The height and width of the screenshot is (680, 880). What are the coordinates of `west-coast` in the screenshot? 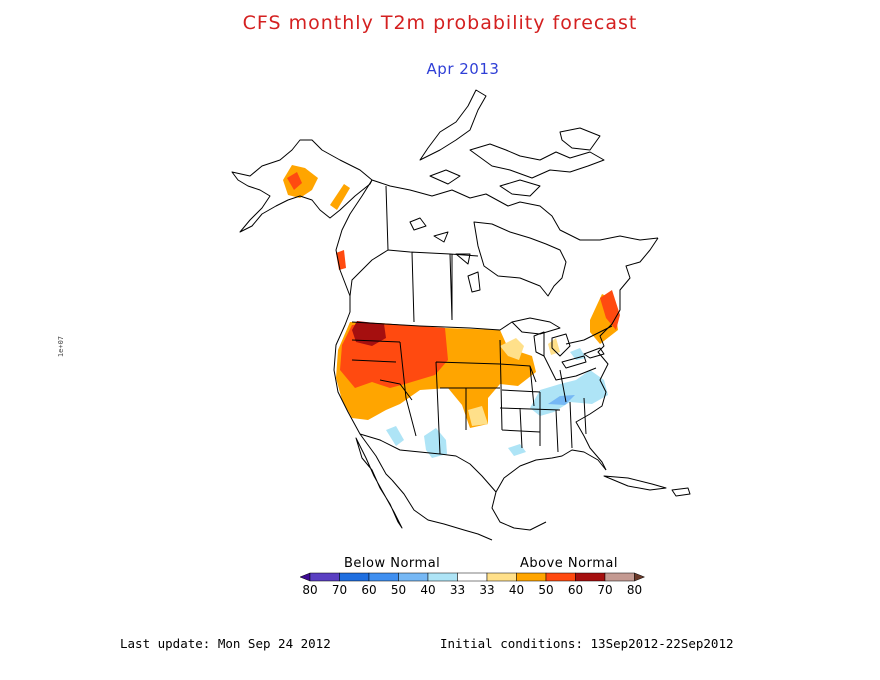 It's located at (363, 330).